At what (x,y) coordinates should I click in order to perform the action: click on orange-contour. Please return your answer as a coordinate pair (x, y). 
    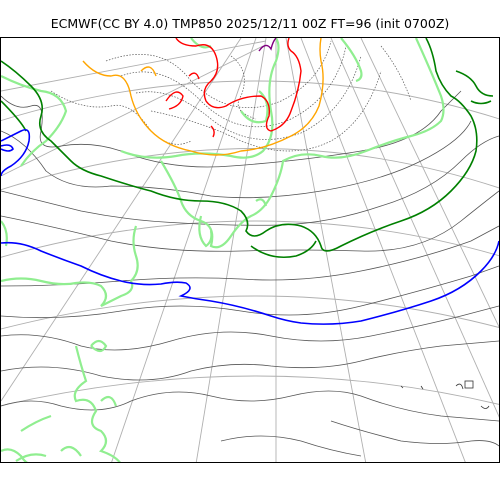
    Looking at the image, I should click on (203, 97).